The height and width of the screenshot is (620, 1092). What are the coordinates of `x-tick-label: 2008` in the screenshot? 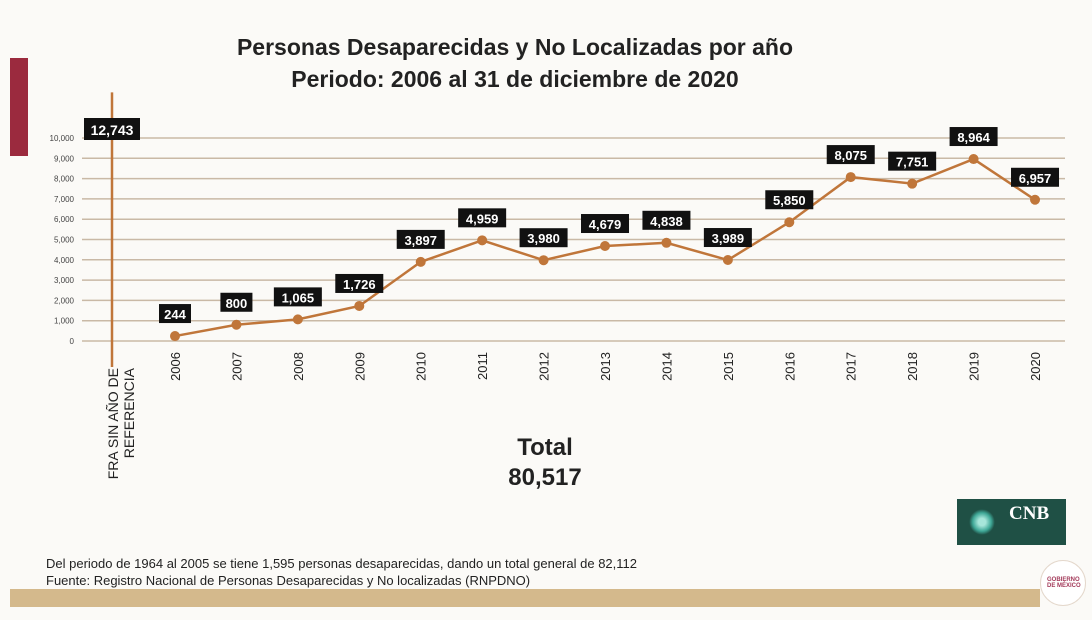 It's located at (298, 366).